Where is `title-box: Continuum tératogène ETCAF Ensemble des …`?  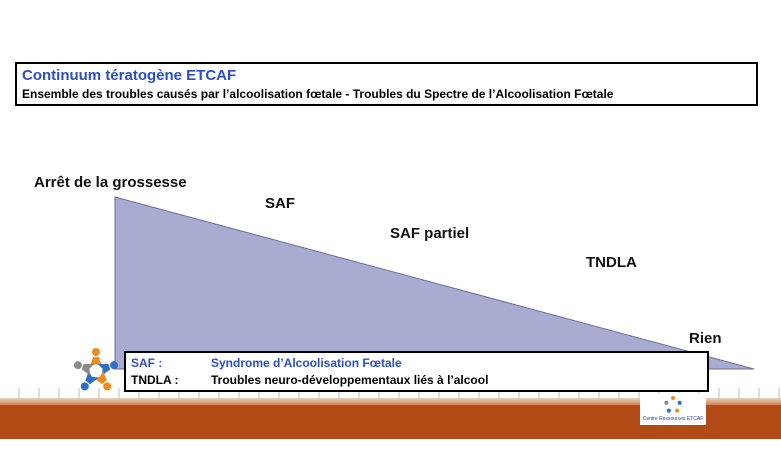
title-box: Continuum tératogène ETCAF Ensemble des … is located at coordinates (386, 84).